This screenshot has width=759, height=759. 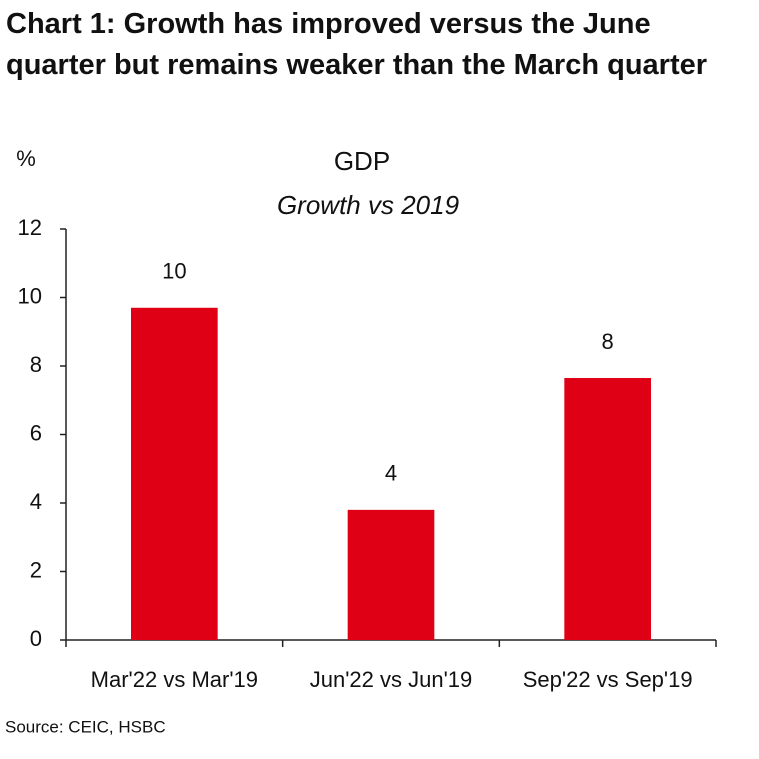 What do you see at coordinates (174, 679) in the screenshot?
I see `x-tick-label: Mar'22 vs Mar'19` at bounding box center [174, 679].